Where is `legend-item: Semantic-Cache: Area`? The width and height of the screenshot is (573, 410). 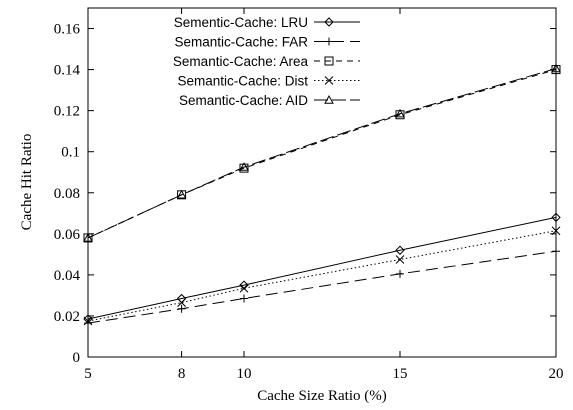
legend-item: Semantic-Cache: Area is located at coordinates (266, 61).